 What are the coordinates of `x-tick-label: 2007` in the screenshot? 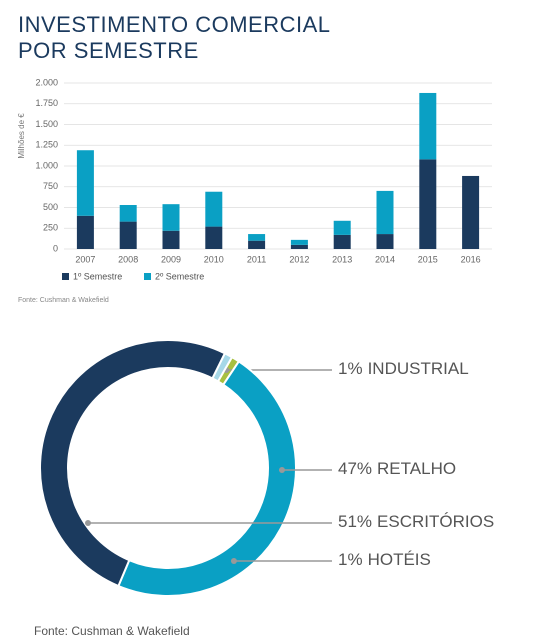 It's located at (85, 259).